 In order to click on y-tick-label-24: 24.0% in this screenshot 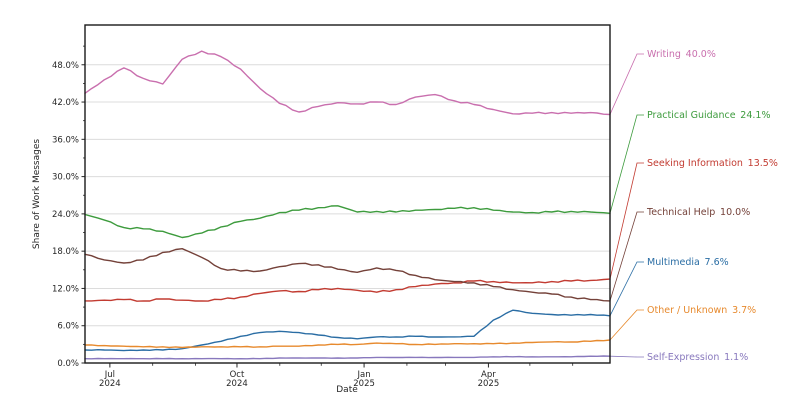, I will do `click(65, 215)`.